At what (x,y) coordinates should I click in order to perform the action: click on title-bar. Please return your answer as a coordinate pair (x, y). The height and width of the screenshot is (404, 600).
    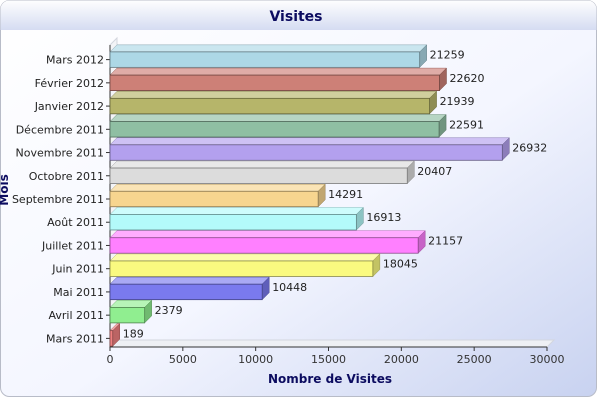
    Looking at the image, I should click on (298, 15).